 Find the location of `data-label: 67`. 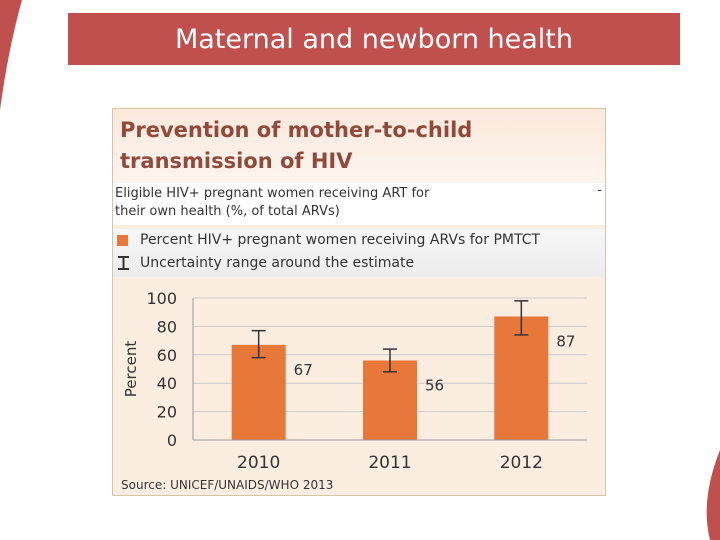

data-label: 67 is located at coordinates (303, 370).